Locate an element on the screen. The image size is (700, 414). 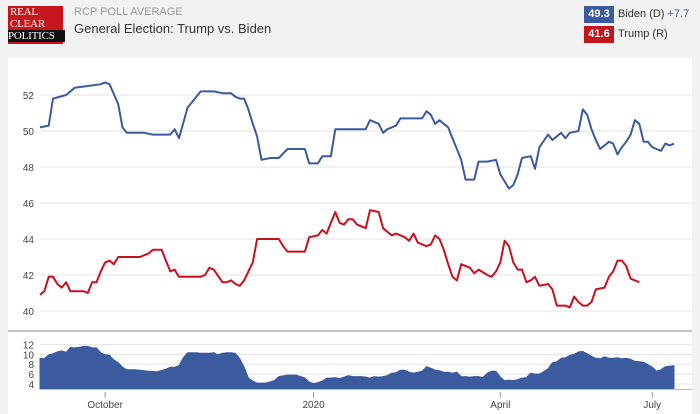
y-tick-main: 48 is located at coordinates (29, 168).